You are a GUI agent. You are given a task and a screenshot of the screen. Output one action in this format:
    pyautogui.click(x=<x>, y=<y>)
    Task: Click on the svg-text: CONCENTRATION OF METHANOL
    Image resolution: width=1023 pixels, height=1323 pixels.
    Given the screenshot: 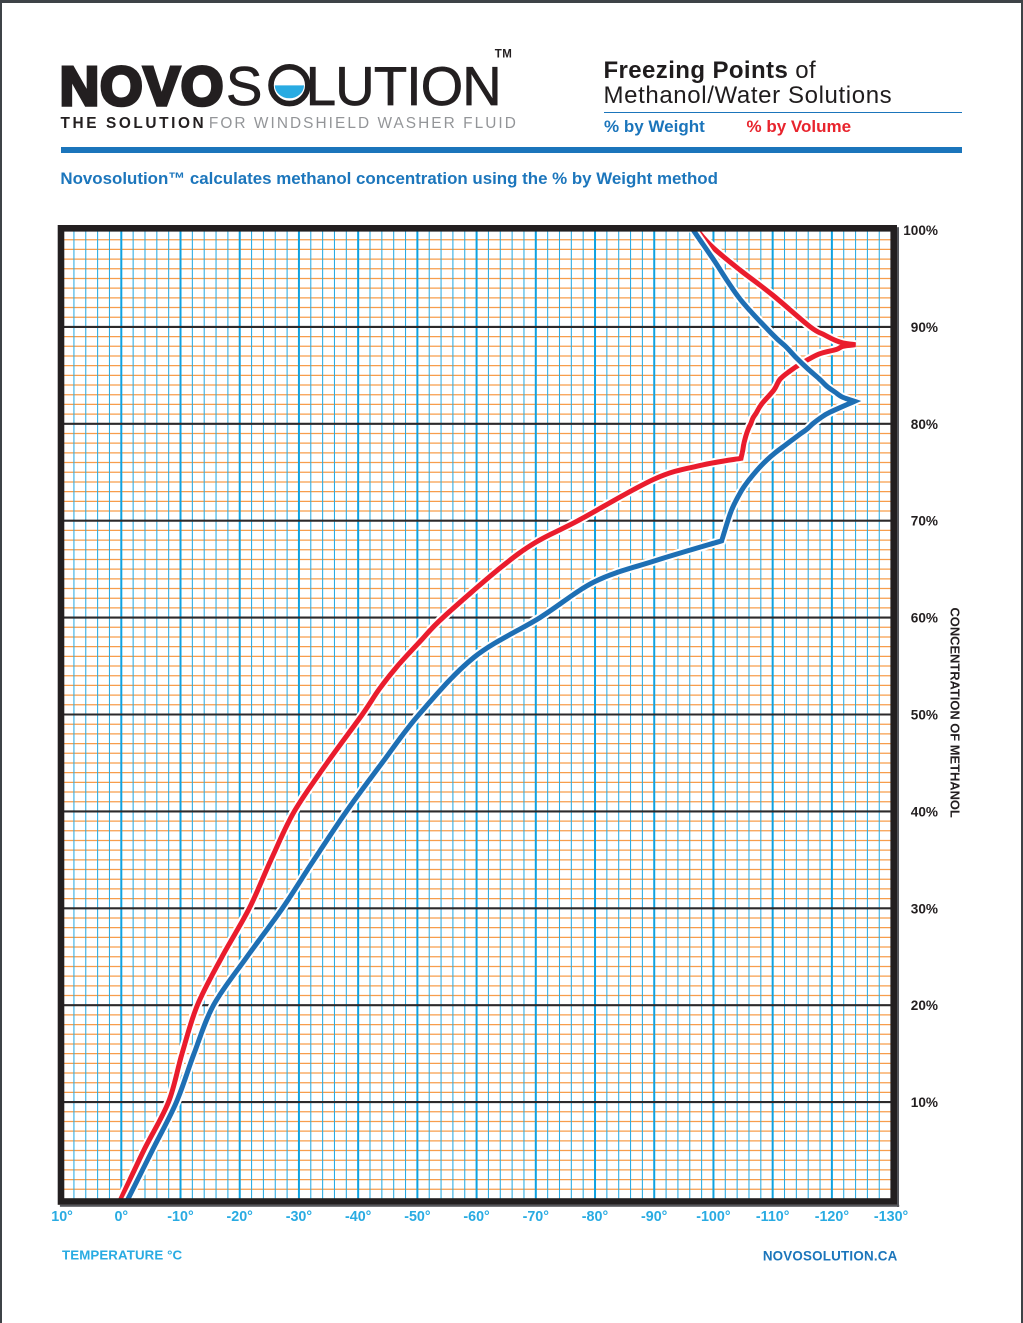 What is the action you would take?
    pyautogui.click(x=955, y=713)
    